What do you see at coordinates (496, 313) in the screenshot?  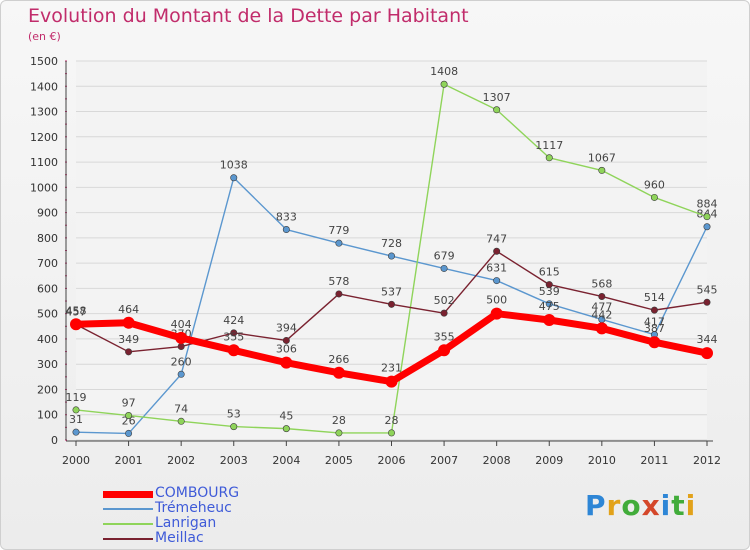 I see `data-point-combourg-2008` at bounding box center [496, 313].